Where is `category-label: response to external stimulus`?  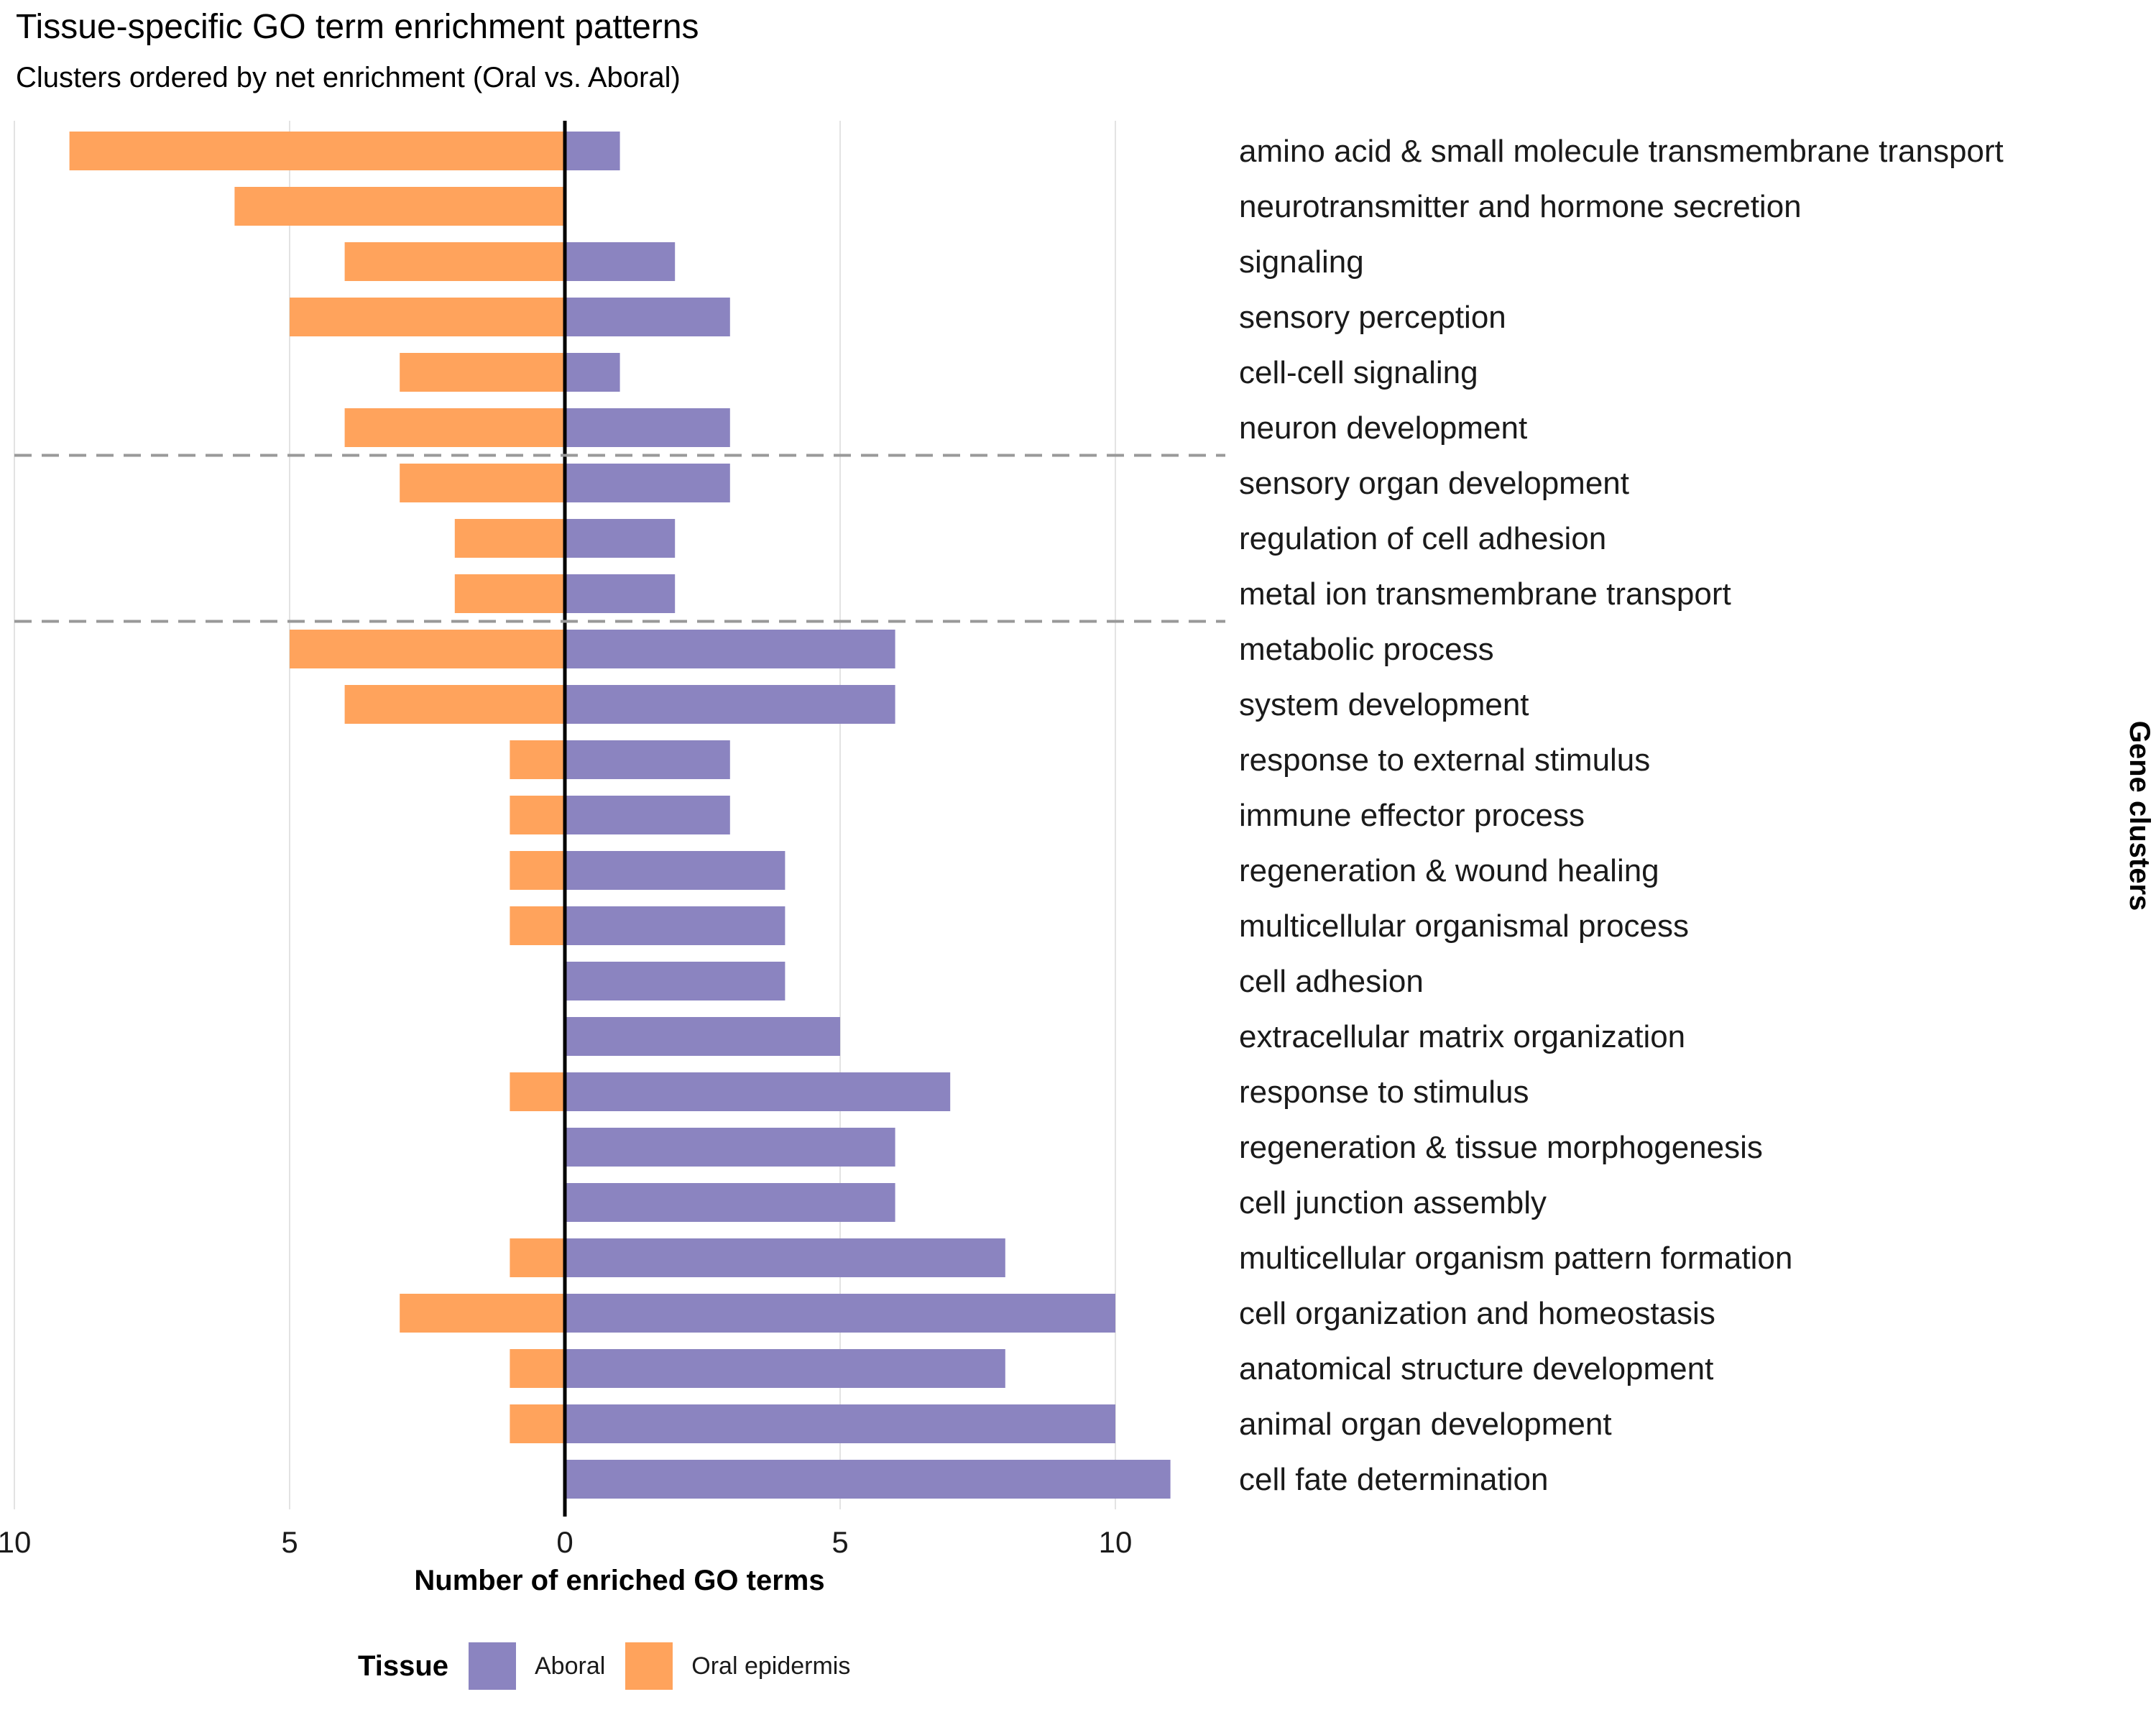
category-label: response to external stimulus is located at coordinates (1444, 760).